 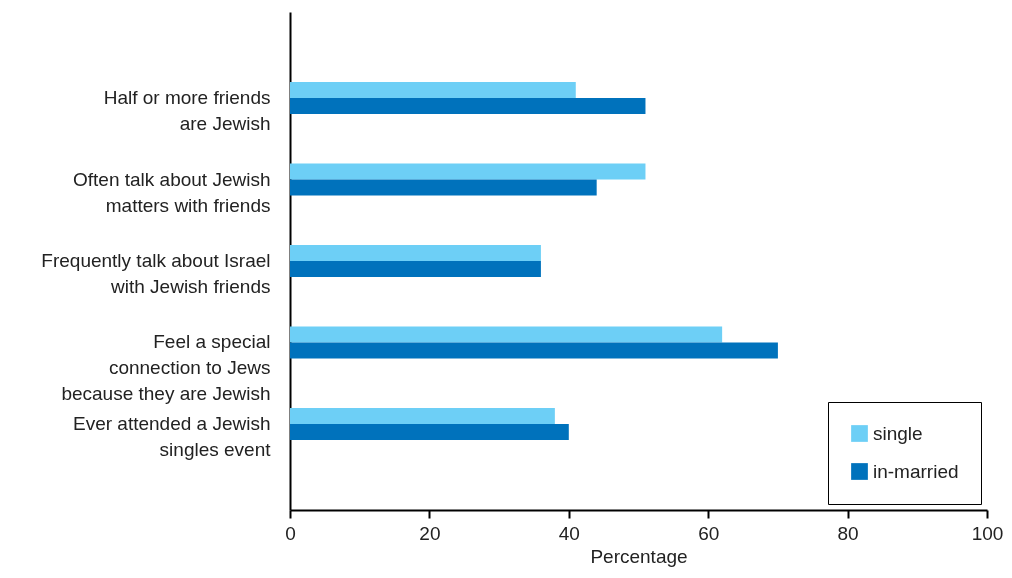 What do you see at coordinates (898, 433) in the screenshot?
I see `legend-label: single` at bounding box center [898, 433].